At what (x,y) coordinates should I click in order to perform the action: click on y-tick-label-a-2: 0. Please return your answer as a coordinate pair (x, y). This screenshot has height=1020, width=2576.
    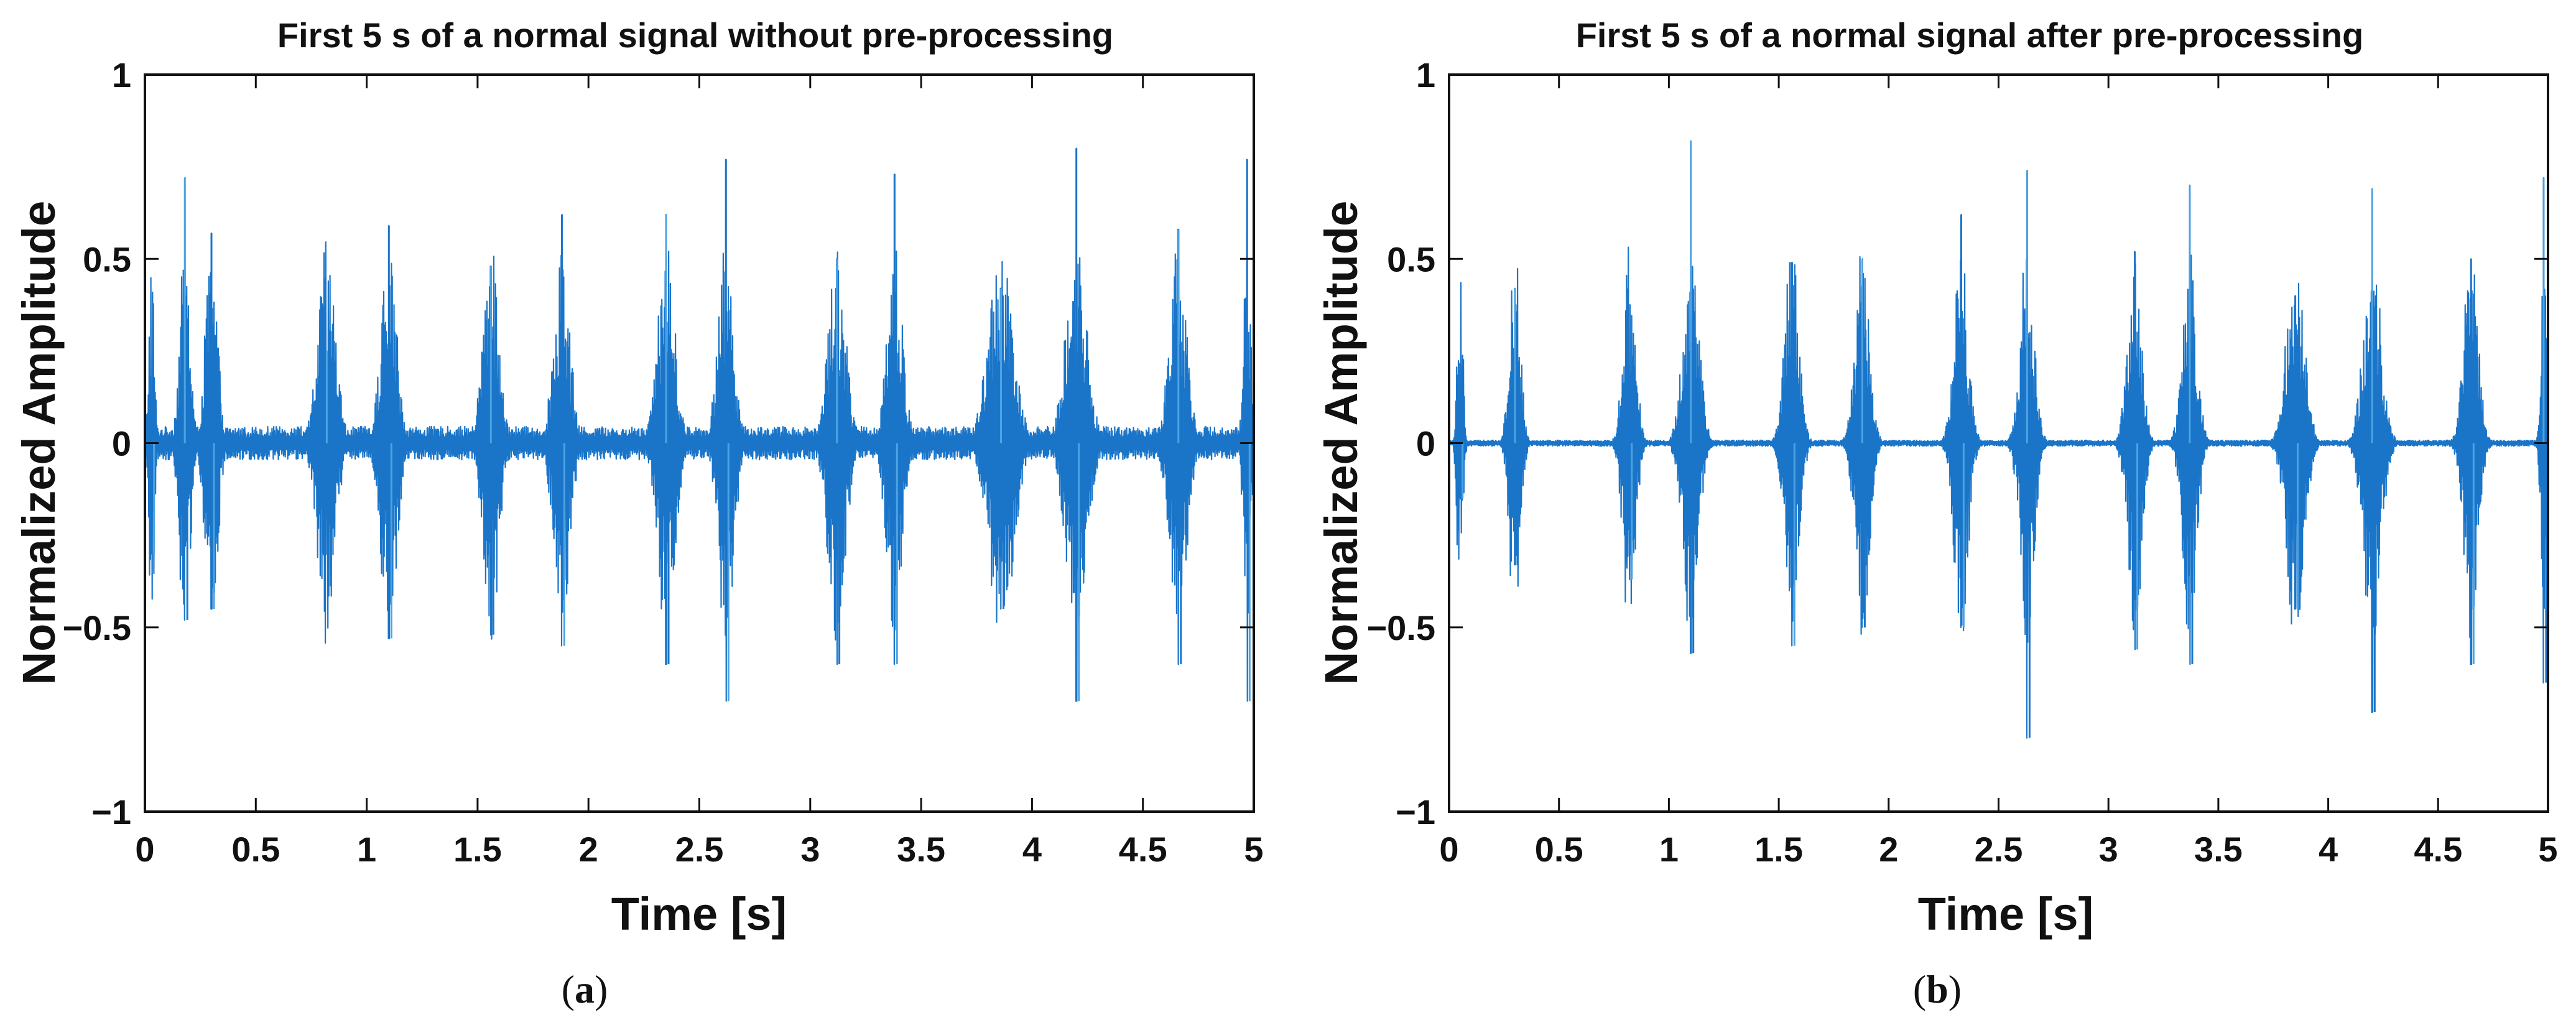
    Looking at the image, I should click on (122, 443).